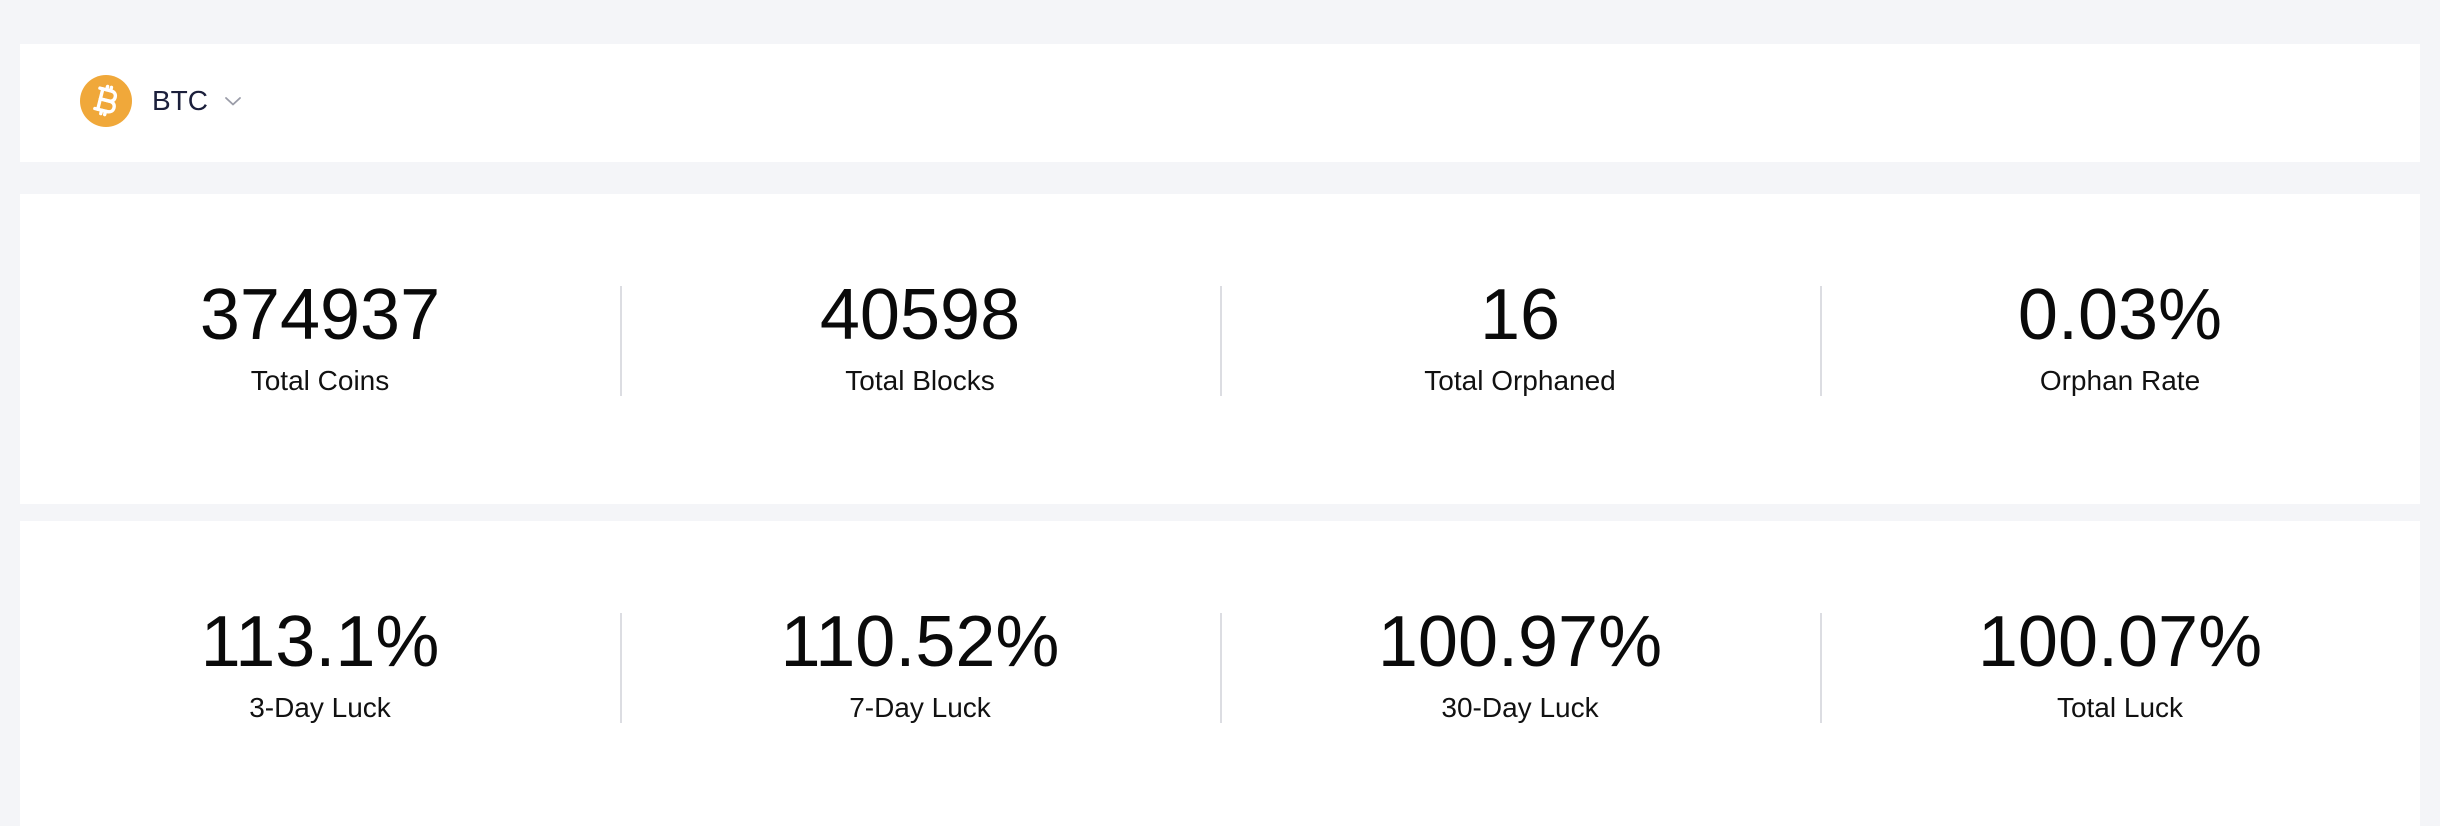  Describe the element at coordinates (1520, 380) in the screenshot. I see `stat-label: Total Orphaned` at that location.